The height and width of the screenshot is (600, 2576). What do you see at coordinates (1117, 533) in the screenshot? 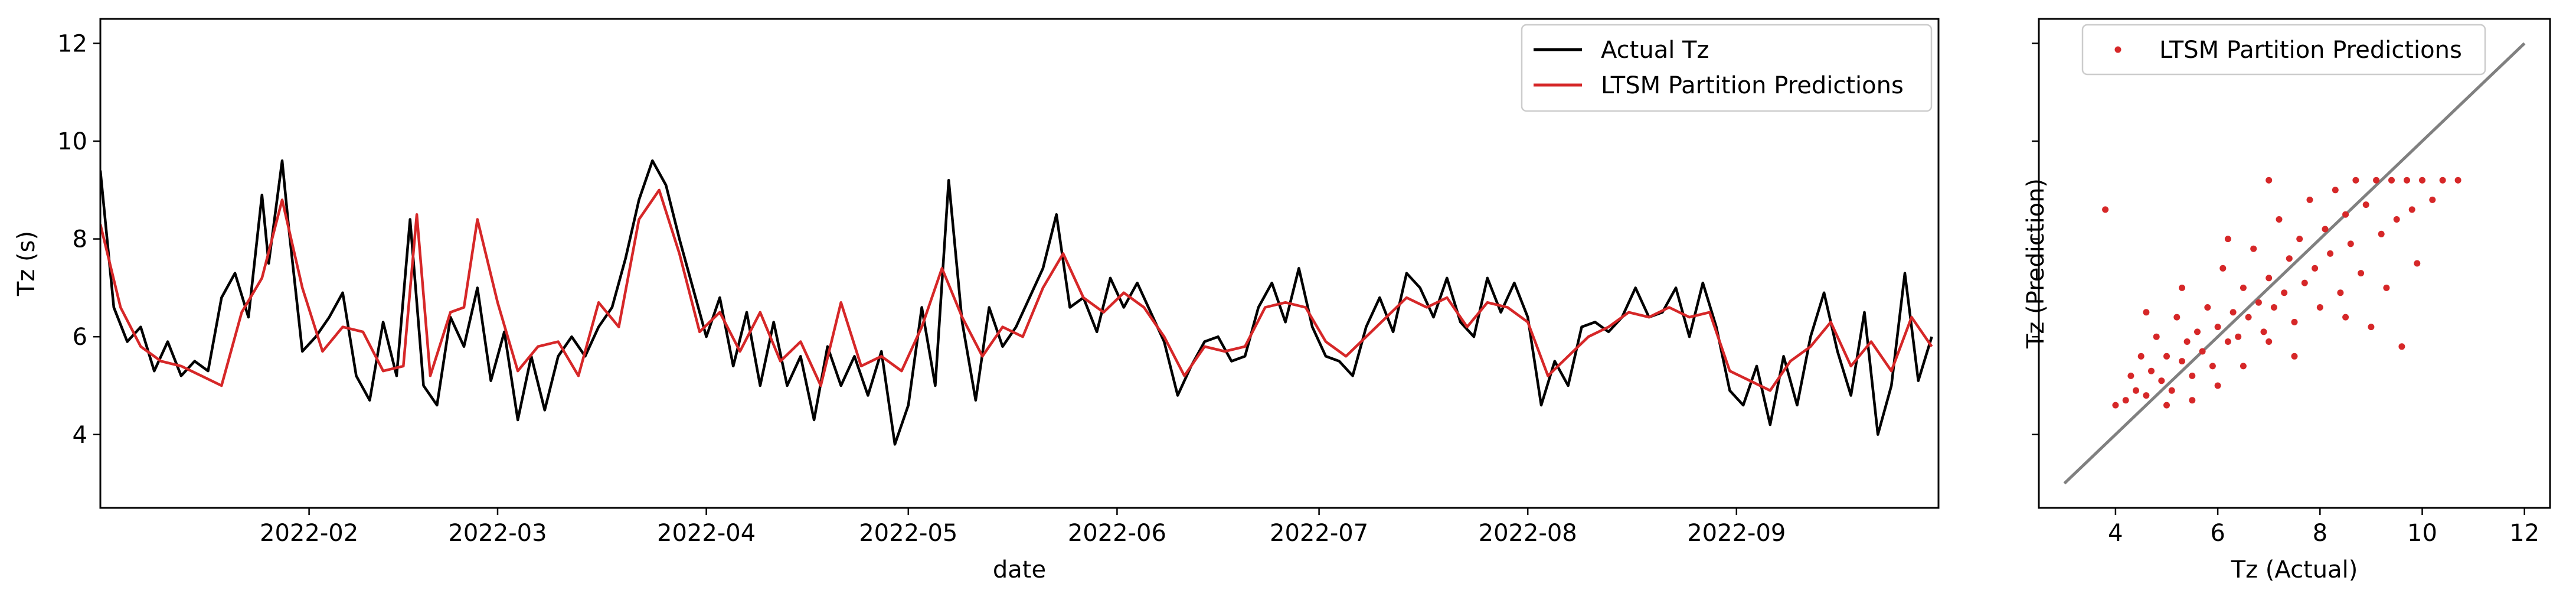
I see `x-tick-label: 2022-06` at bounding box center [1117, 533].